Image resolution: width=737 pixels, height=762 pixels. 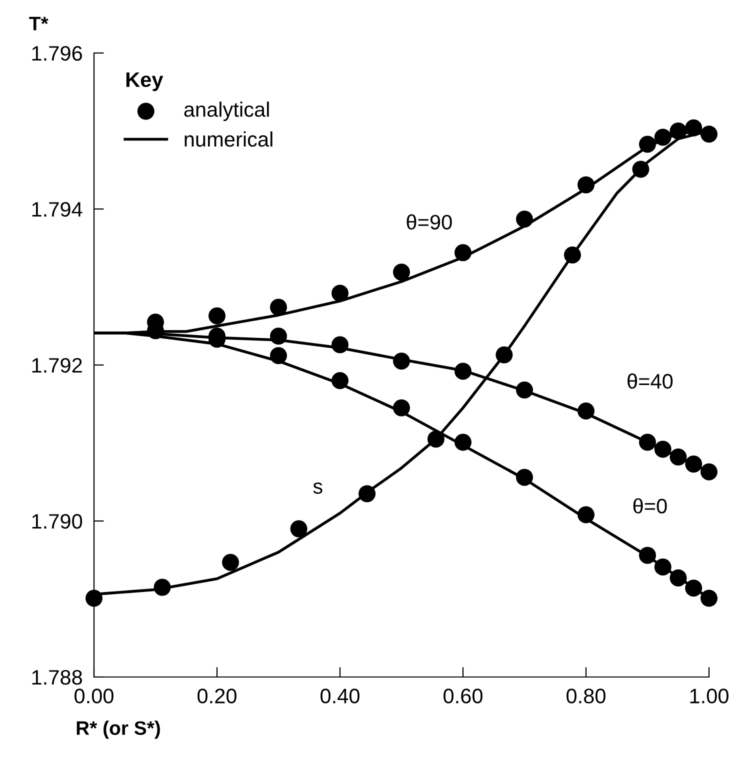 What do you see at coordinates (709, 696) in the screenshot?
I see `x-tick-label: 1.00` at bounding box center [709, 696].